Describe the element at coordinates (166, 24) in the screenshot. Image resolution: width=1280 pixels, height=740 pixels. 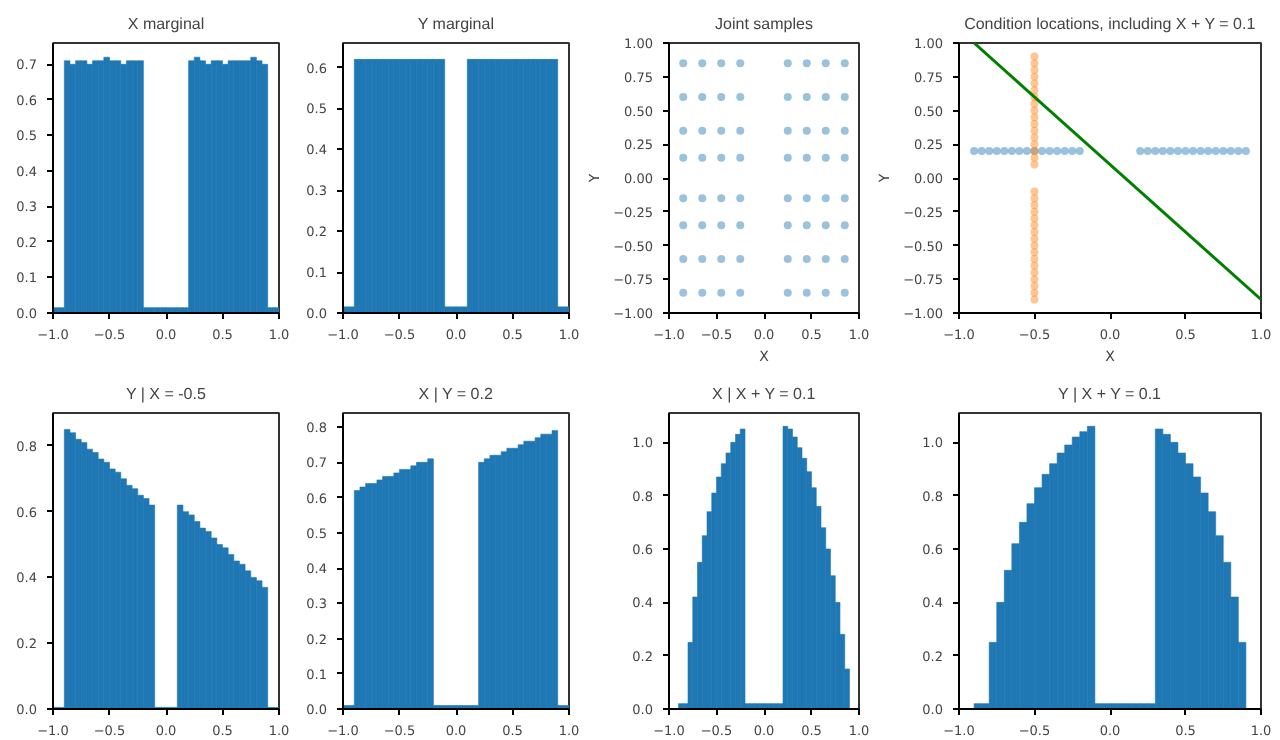
I see `chart-title: X marginal` at that location.